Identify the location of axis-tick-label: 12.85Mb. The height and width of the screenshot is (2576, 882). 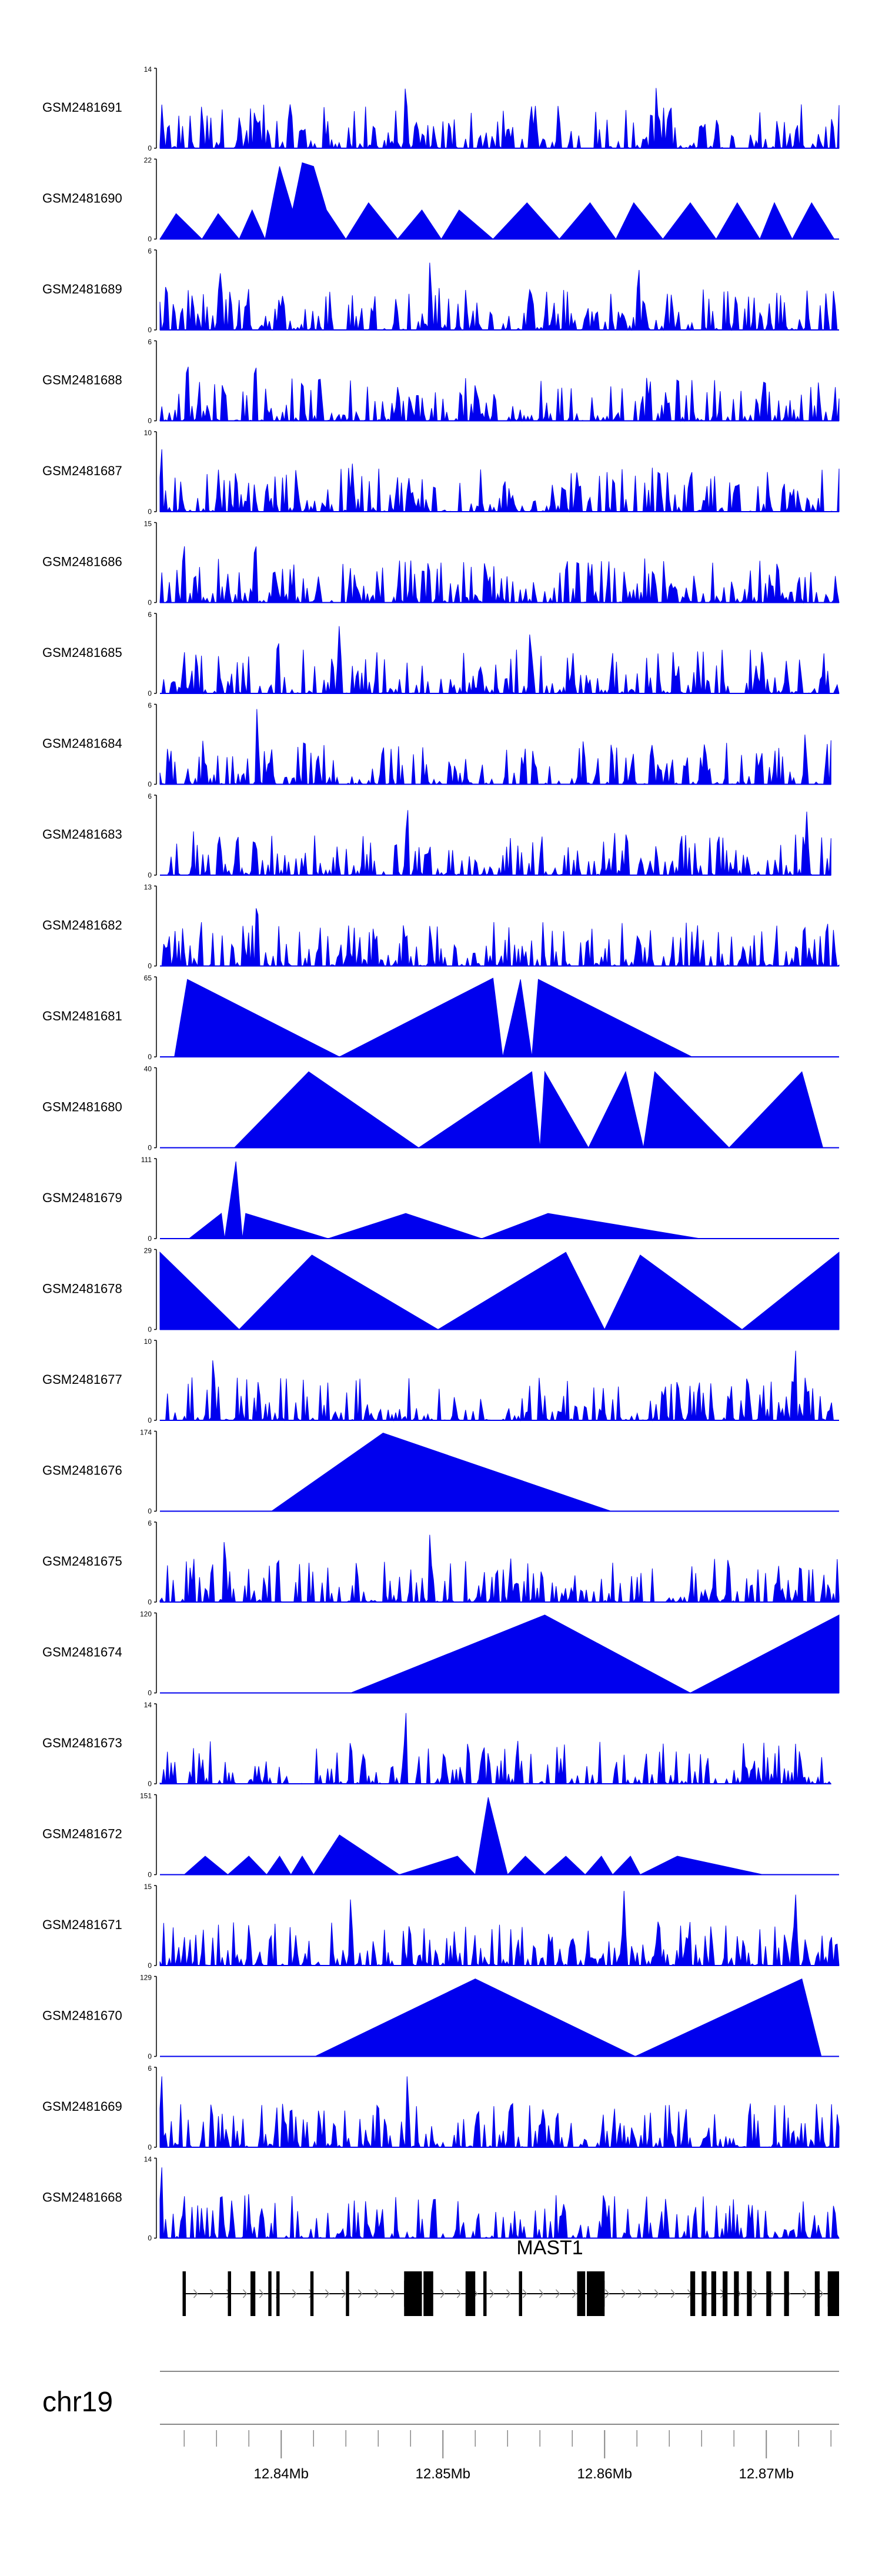
(443, 2474).